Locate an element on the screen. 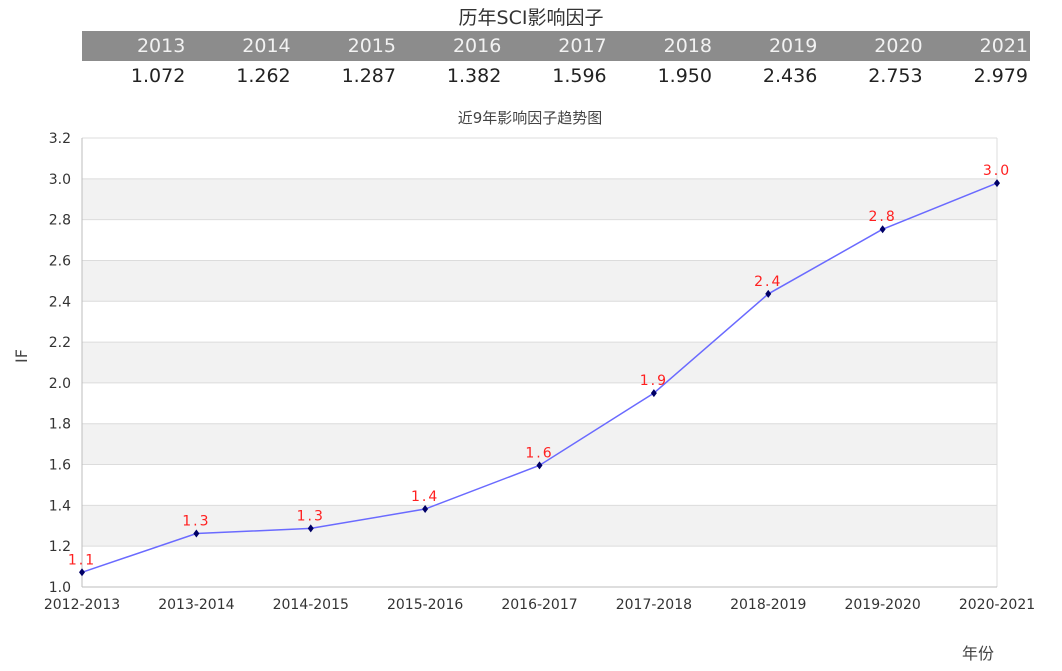 The height and width of the screenshot is (671, 1062). year-cell: 2018 is located at coordinates (661, 46).